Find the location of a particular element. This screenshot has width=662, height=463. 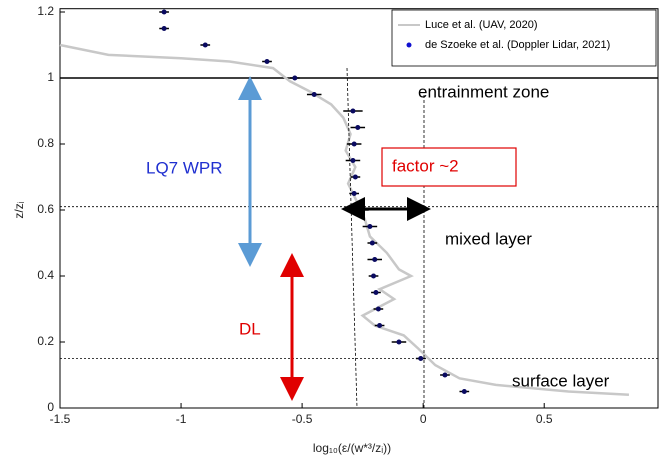

y-tick-label: 0.8 is located at coordinates (45, 143).